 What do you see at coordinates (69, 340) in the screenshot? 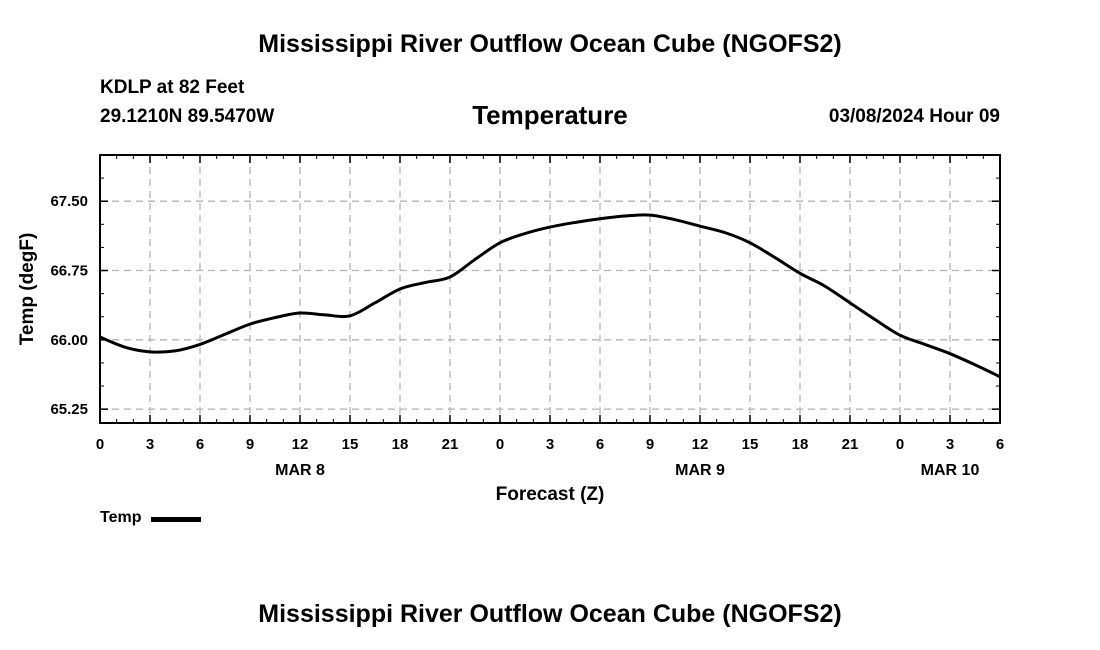
I see `y-tick-label: 66.00` at bounding box center [69, 340].